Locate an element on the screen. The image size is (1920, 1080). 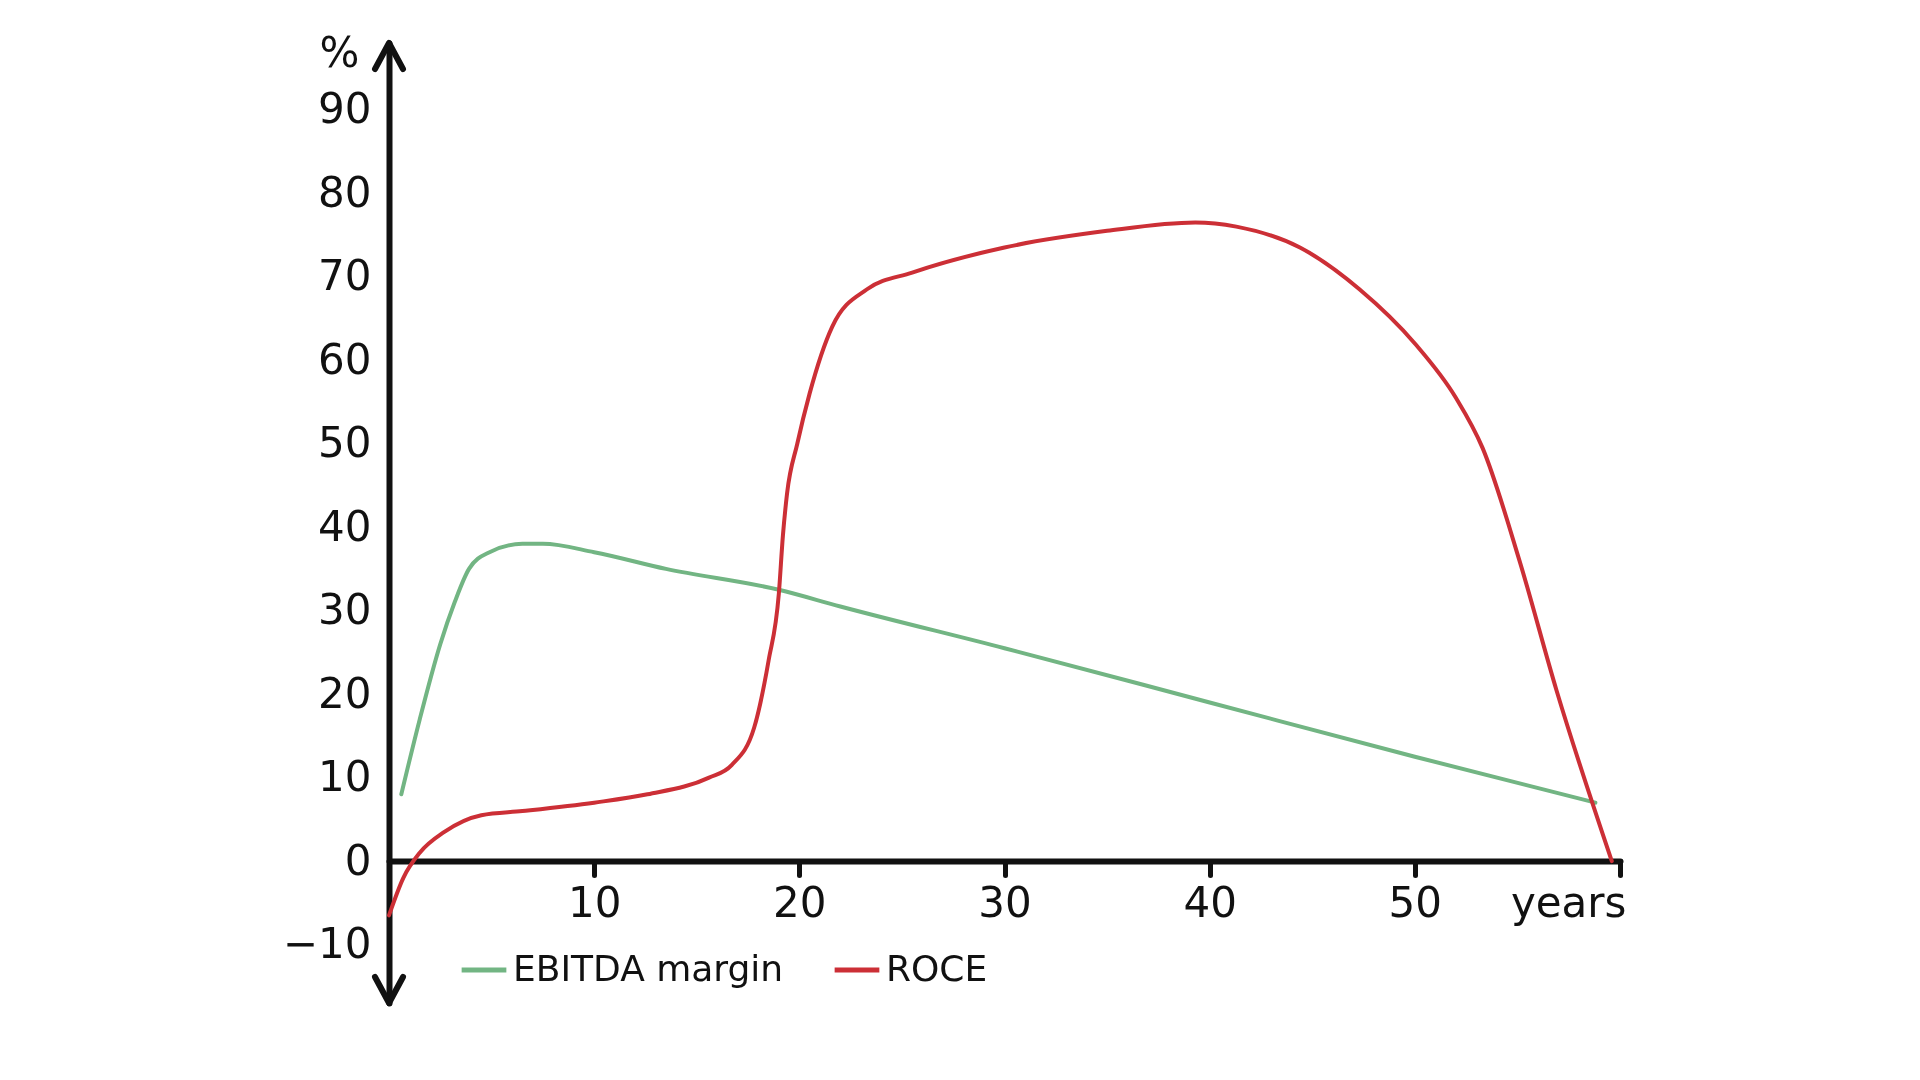
y-tick-label: 10 is located at coordinates (345, 777).